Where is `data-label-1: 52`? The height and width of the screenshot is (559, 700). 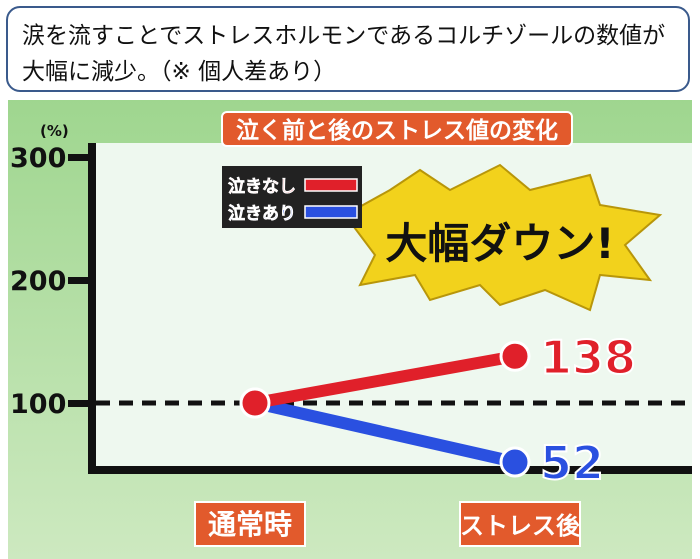 data-label-1: 52 is located at coordinates (572, 463).